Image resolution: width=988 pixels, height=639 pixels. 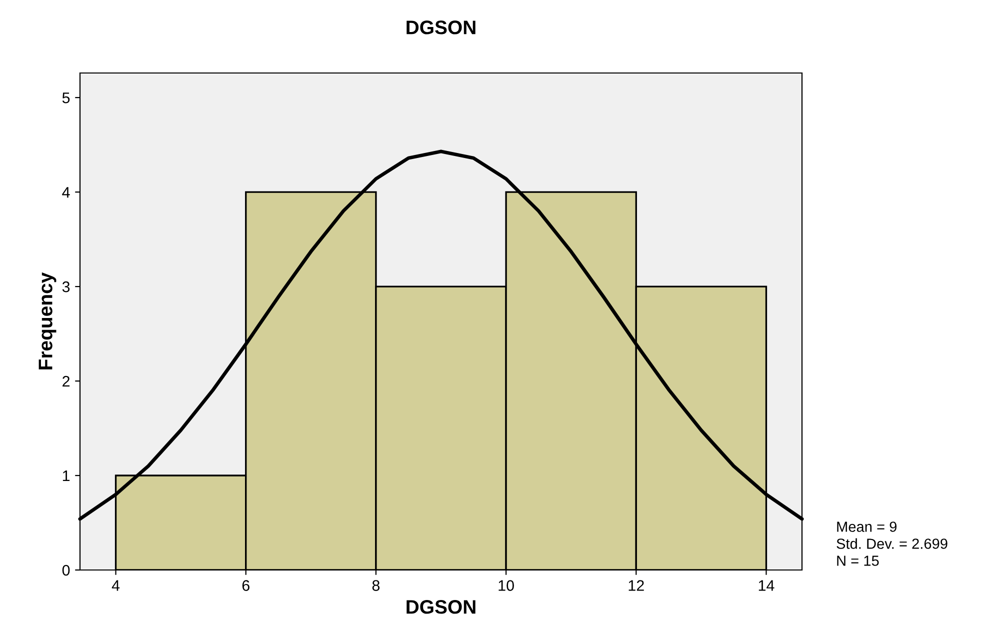 I want to click on text: Std. Dev. = 2.699, so click(x=892, y=543).